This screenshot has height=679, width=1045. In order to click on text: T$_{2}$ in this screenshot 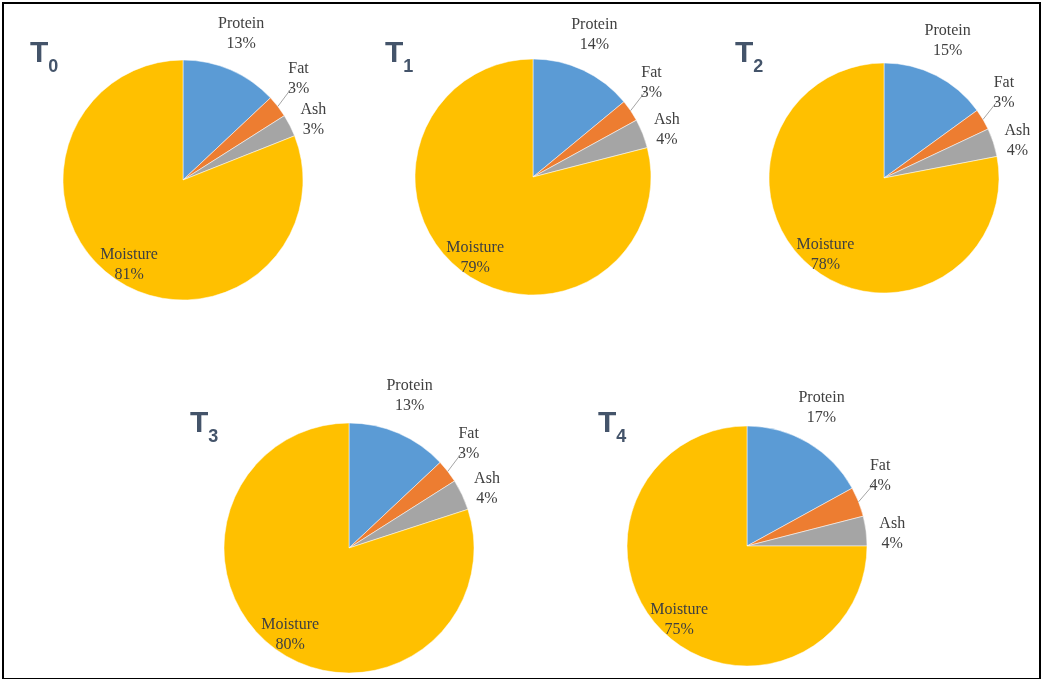, I will do `click(749, 55)`.